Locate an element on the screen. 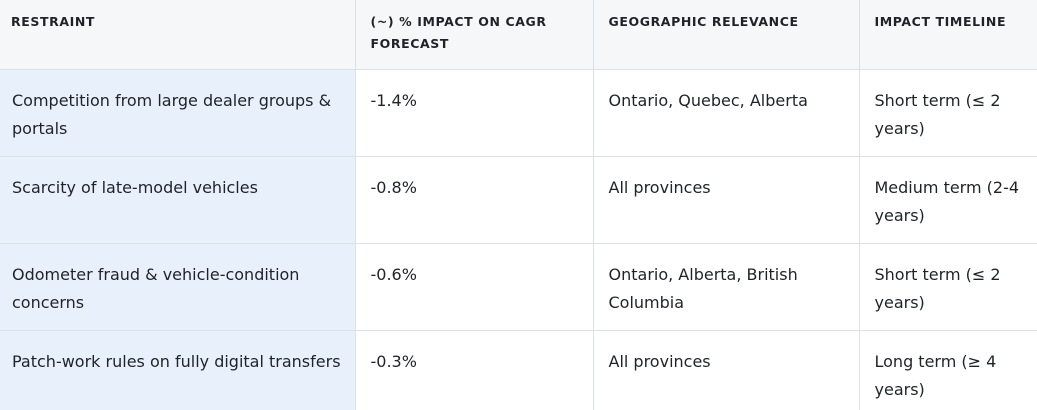 This screenshot has width=1037, height=410. cell-impact-timeline: Medium term (2-4 years) is located at coordinates (948, 200).